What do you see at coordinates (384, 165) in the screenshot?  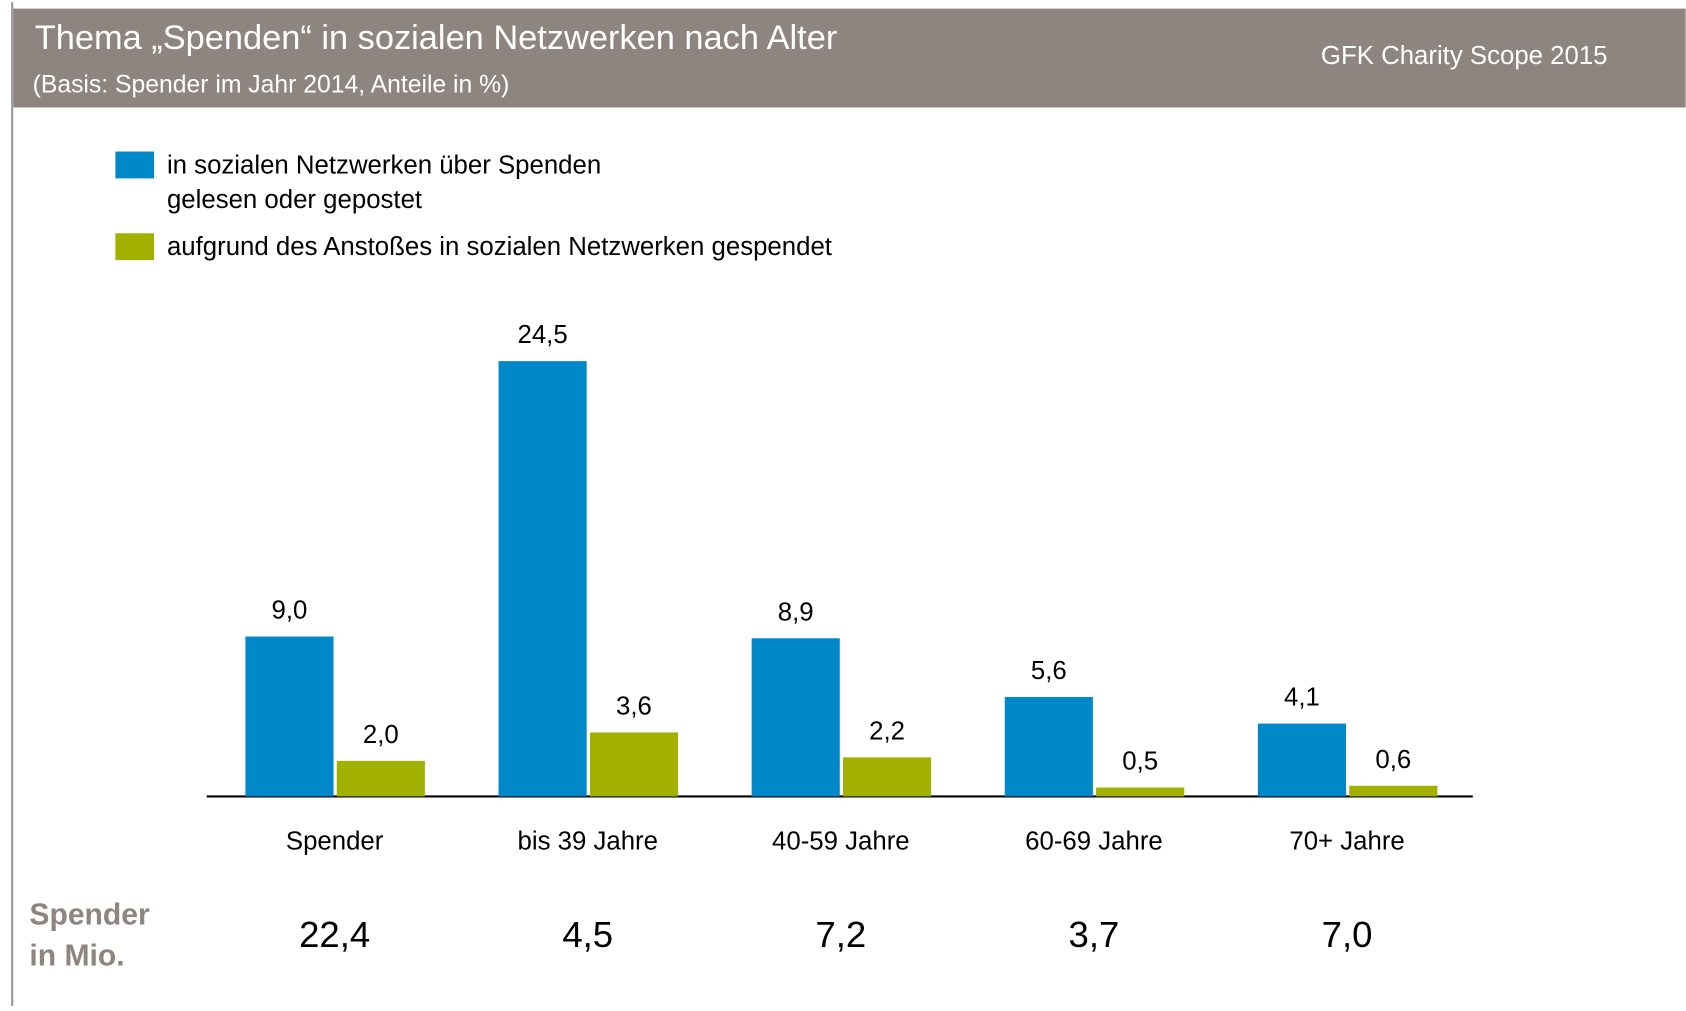 I see `legend-line: in sozialen Netzwerken über Spenden` at bounding box center [384, 165].